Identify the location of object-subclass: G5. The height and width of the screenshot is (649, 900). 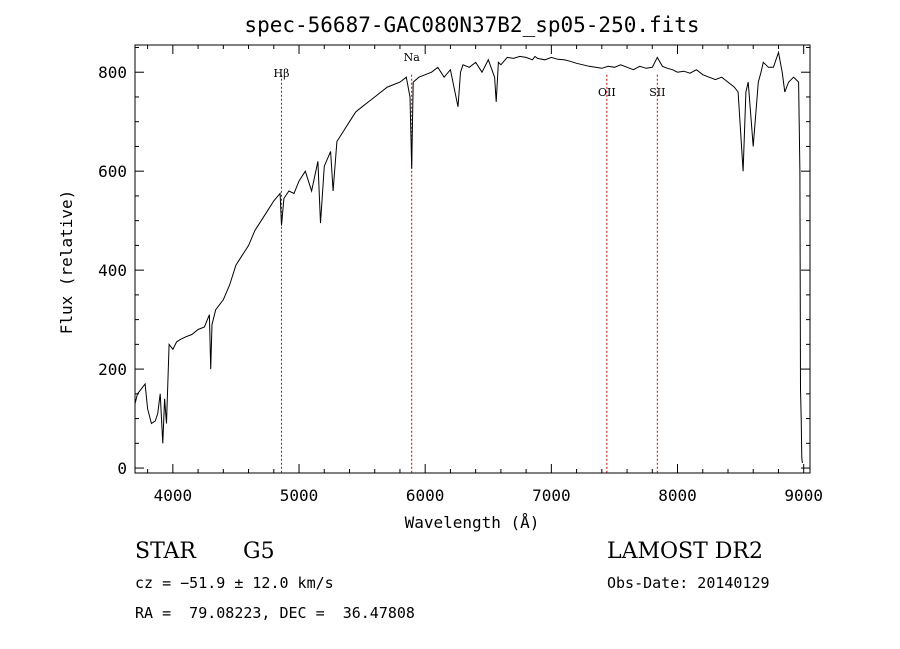
(259, 551).